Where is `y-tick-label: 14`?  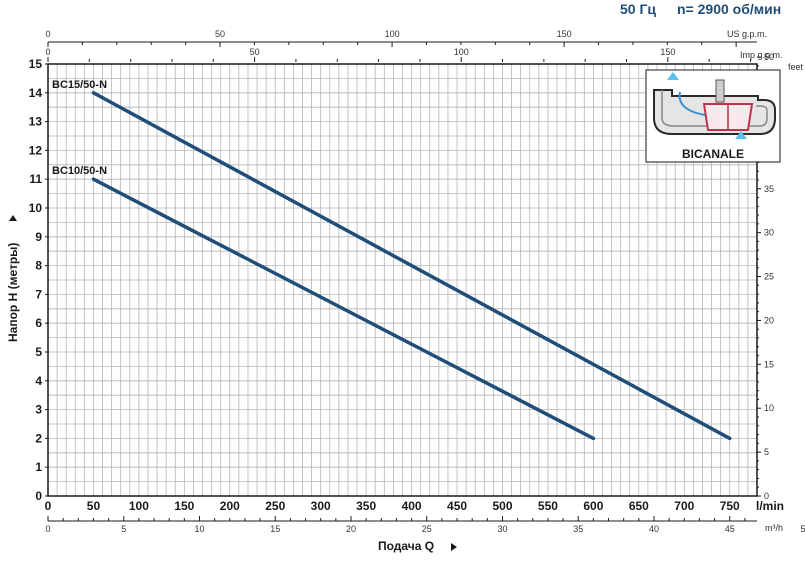
y-tick-label: 14 is located at coordinates (36, 93).